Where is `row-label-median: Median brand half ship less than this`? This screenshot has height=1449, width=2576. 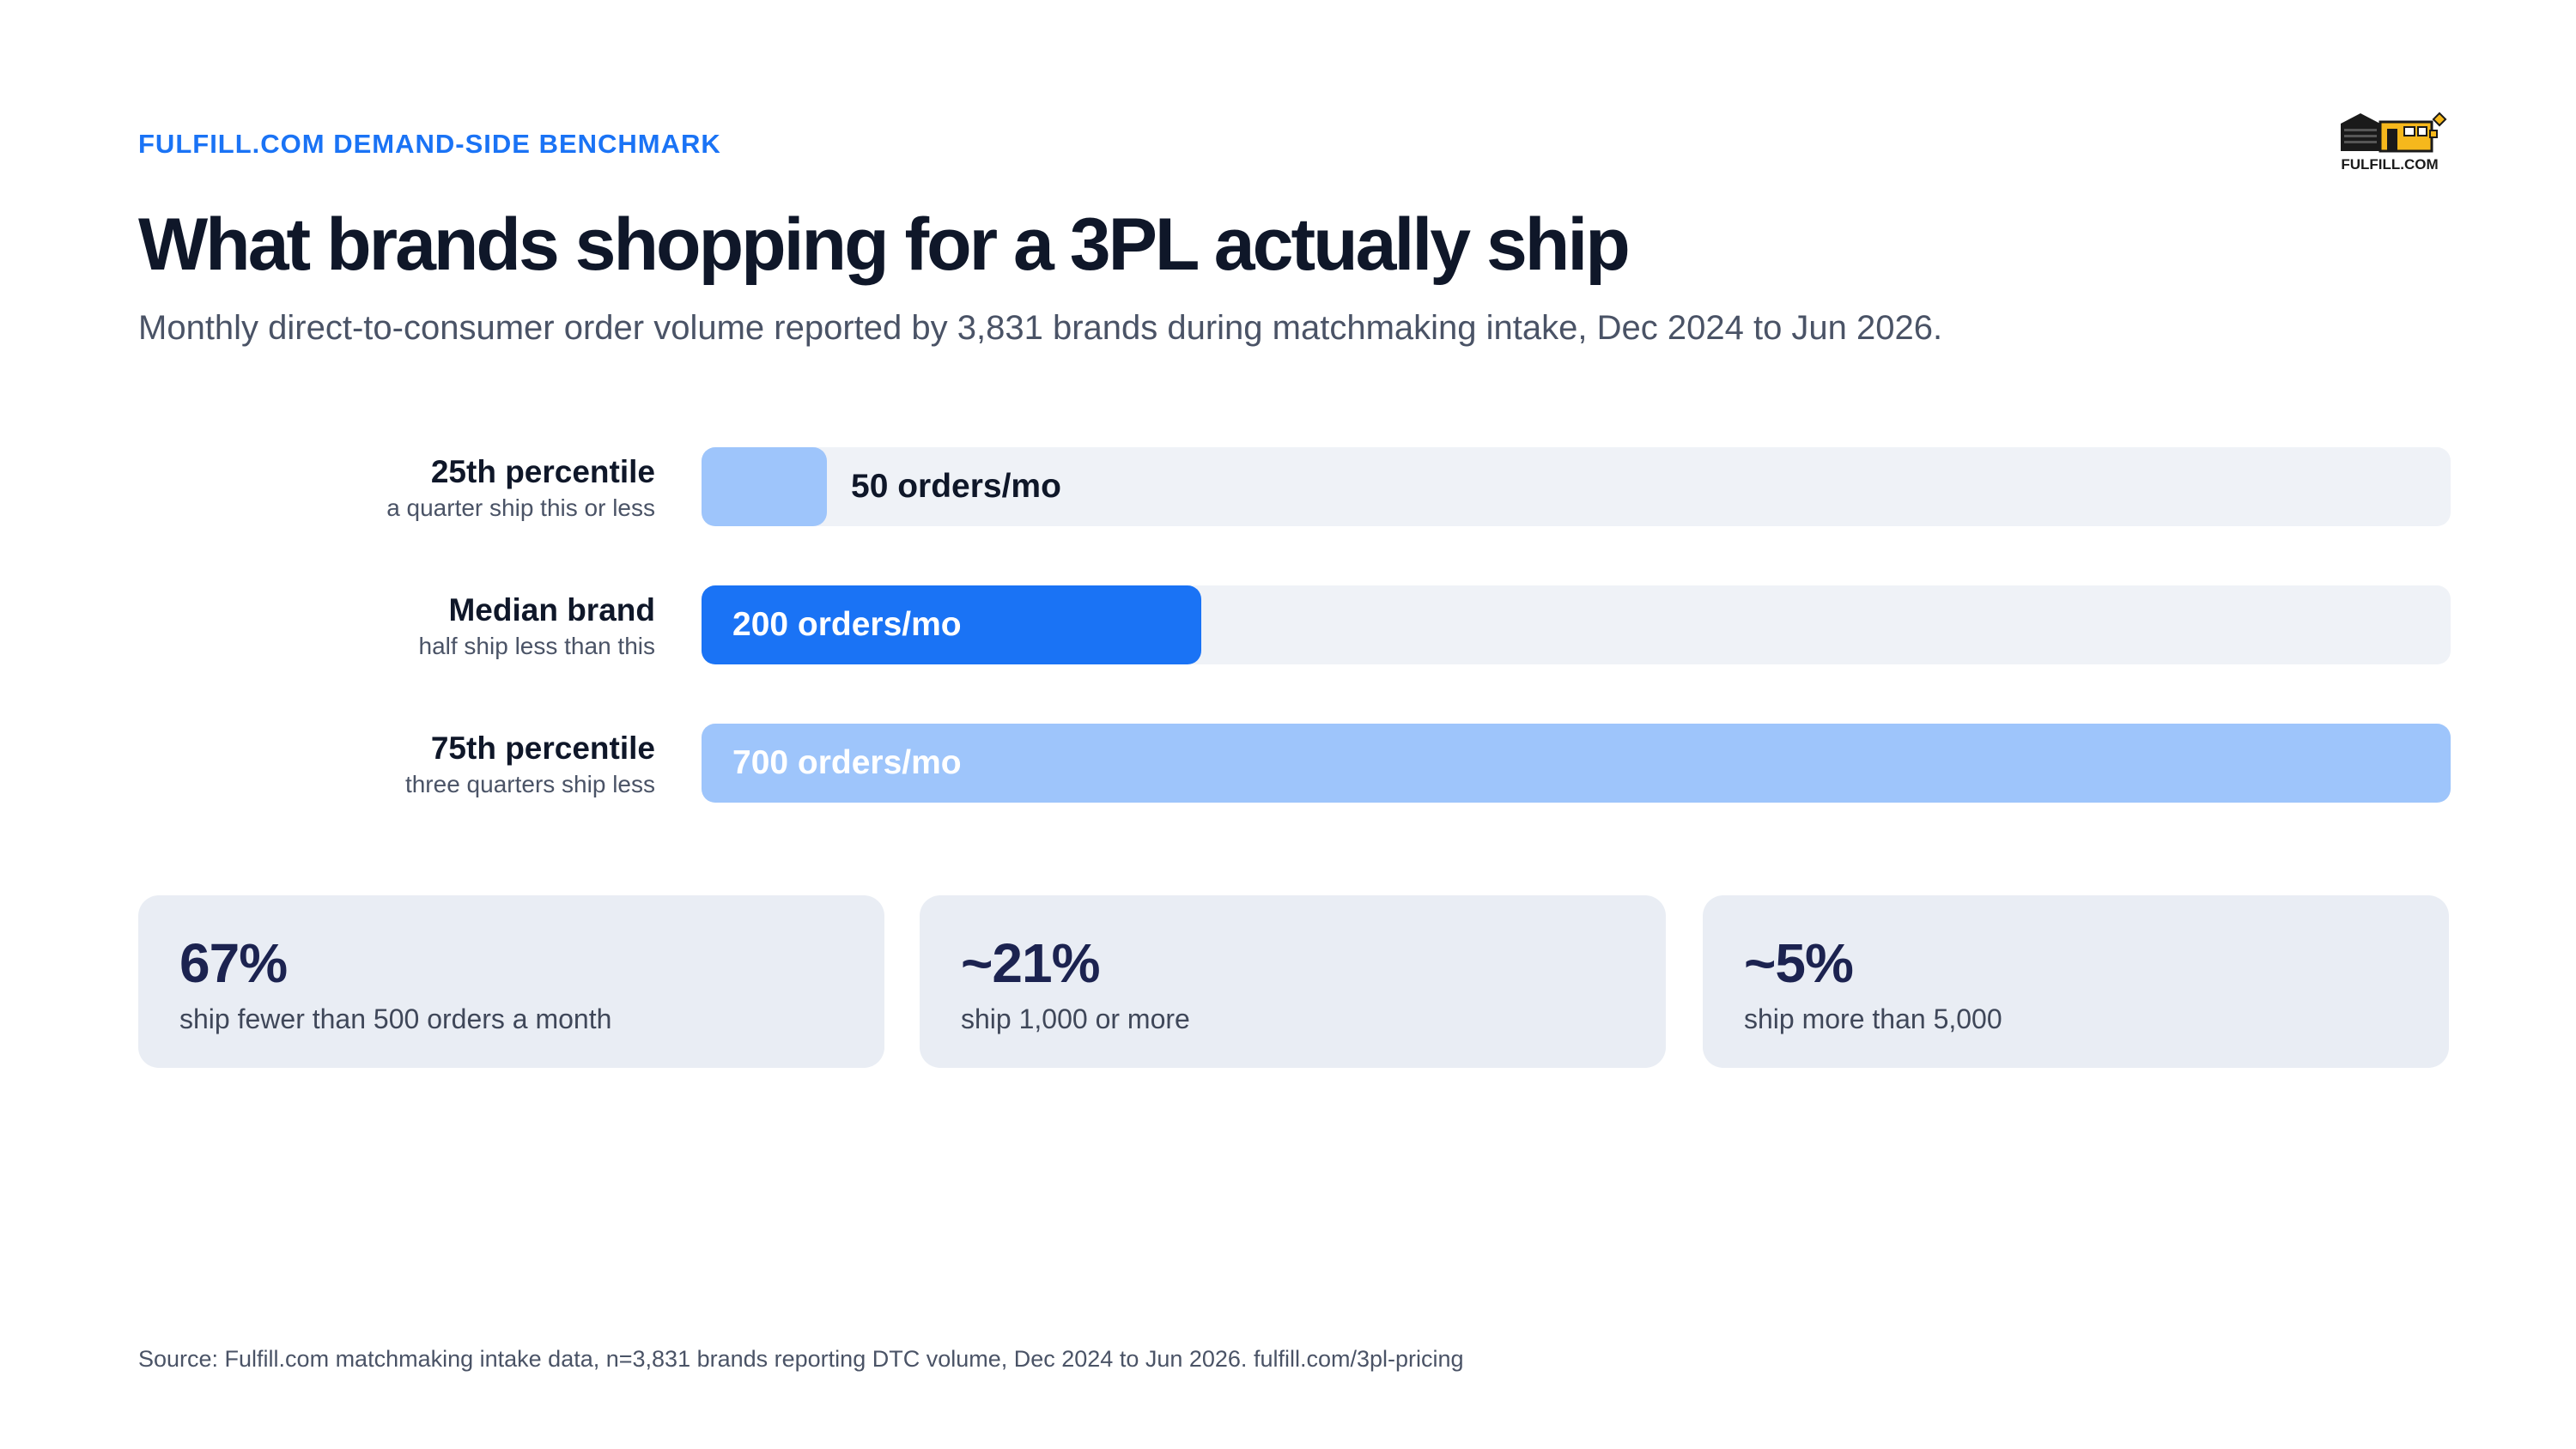 row-label-median: Median brand half ship less than this is located at coordinates (537, 627).